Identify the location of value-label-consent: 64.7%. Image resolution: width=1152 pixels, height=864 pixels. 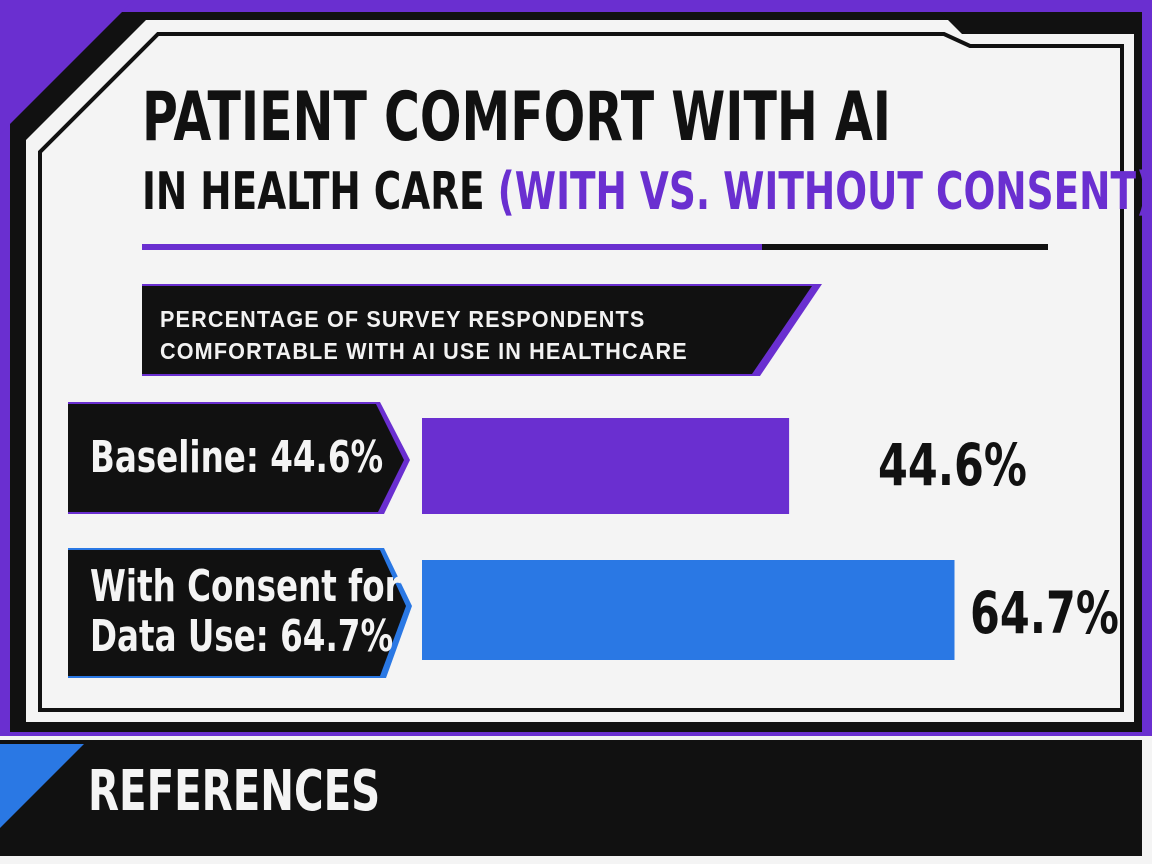
(1044, 613).